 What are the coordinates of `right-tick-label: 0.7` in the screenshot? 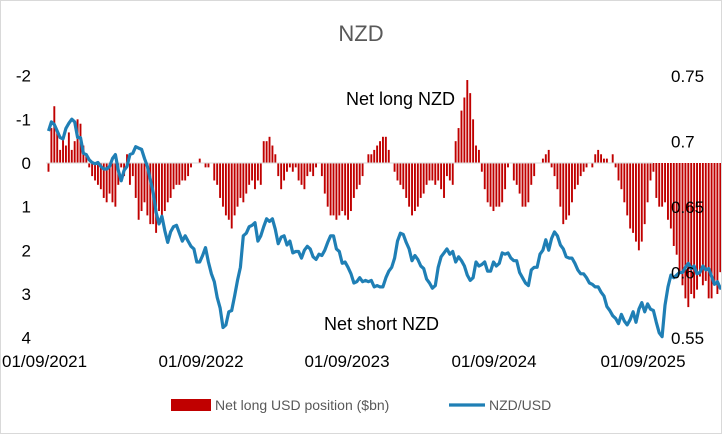 It's located at (683, 142).